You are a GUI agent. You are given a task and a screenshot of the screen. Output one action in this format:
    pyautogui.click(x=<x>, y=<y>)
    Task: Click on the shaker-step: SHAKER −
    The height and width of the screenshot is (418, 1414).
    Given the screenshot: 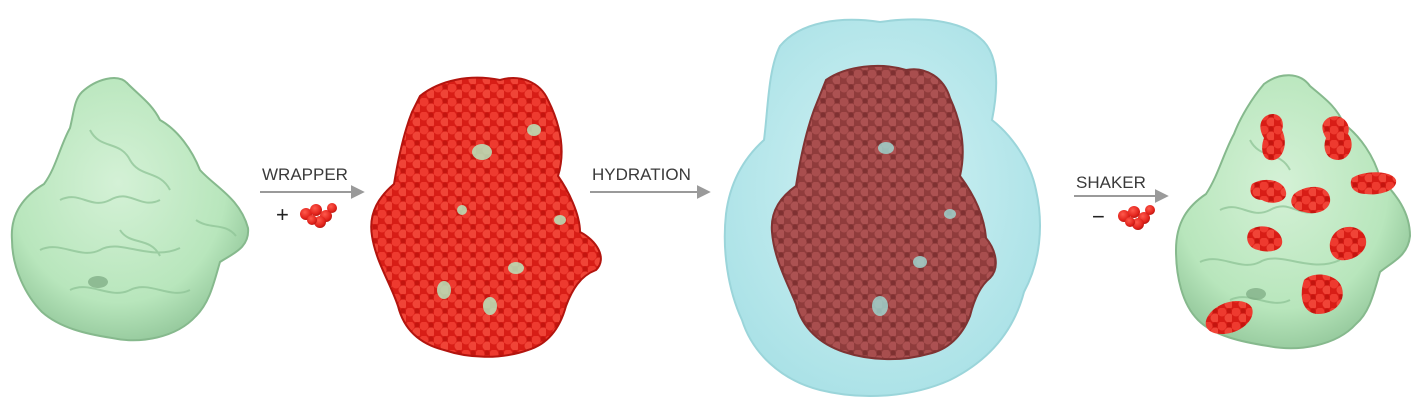 What is the action you would take?
    pyautogui.click(x=1121, y=201)
    